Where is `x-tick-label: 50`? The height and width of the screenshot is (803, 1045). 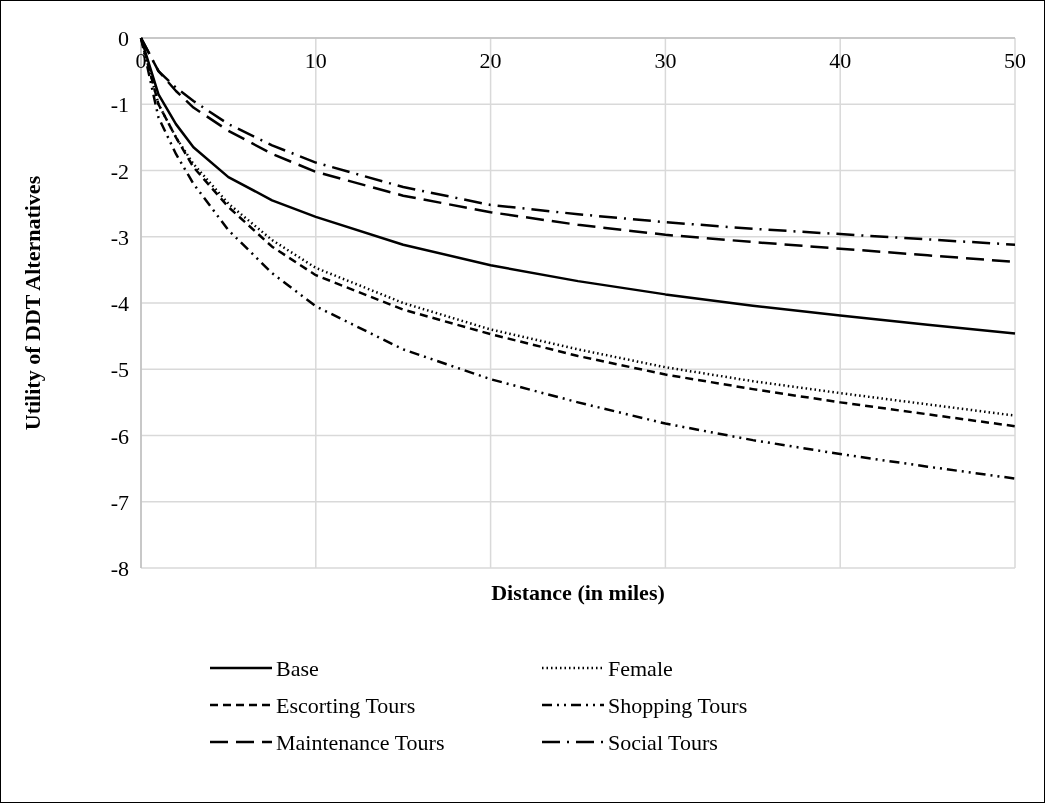 x-tick-label: 50 is located at coordinates (1015, 60).